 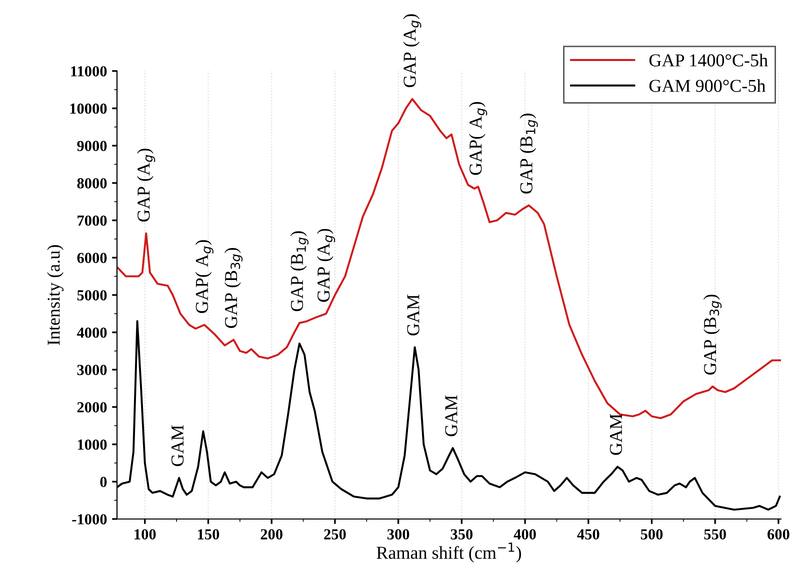 What do you see at coordinates (92, 258) in the screenshot?
I see `y-tick-label: 6000` at bounding box center [92, 258].